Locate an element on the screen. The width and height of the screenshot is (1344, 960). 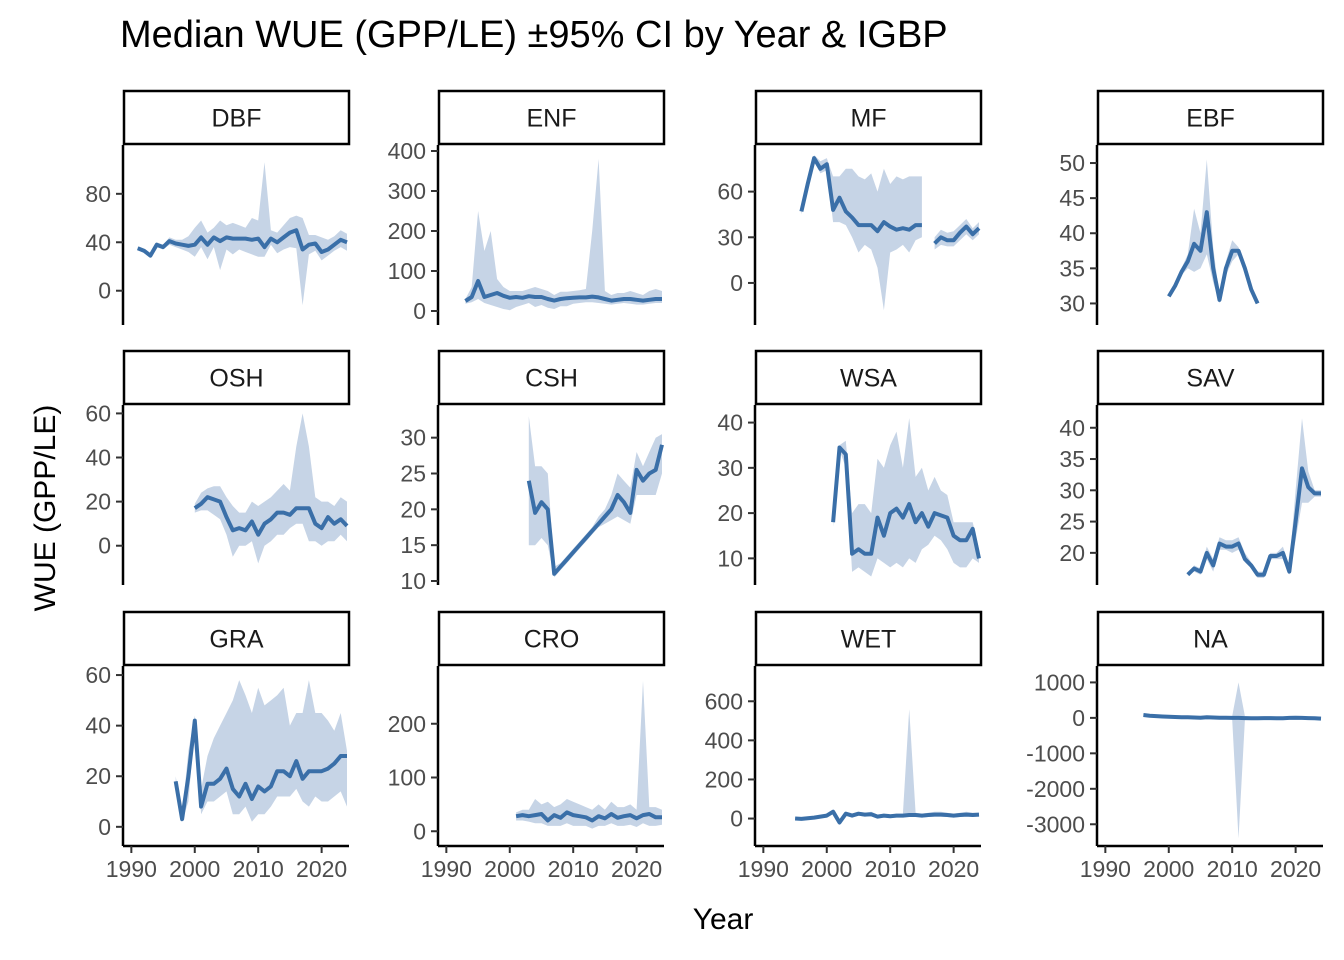
facet-strip-label: DBF is located at coordinates (237, 119).